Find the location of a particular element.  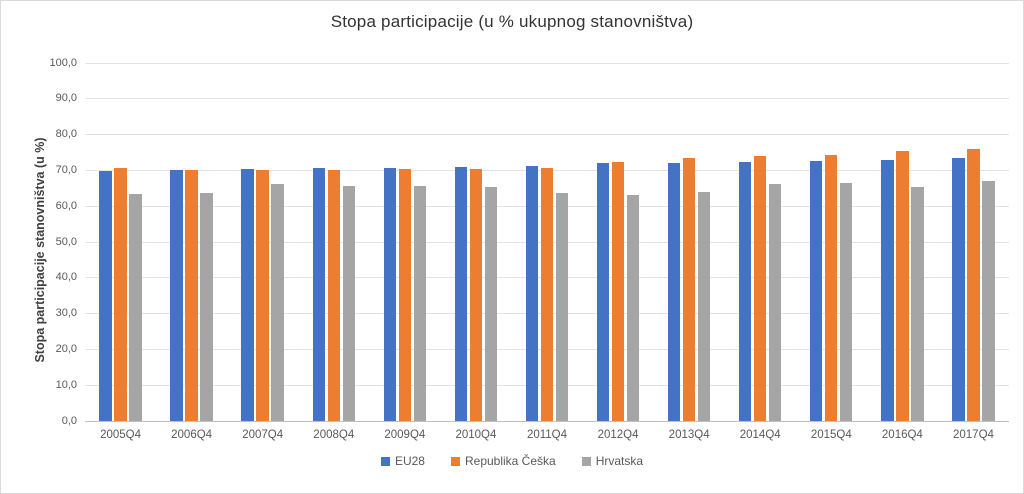

x-tick-label: 2005Q4 is located at coordinates (120, 435).